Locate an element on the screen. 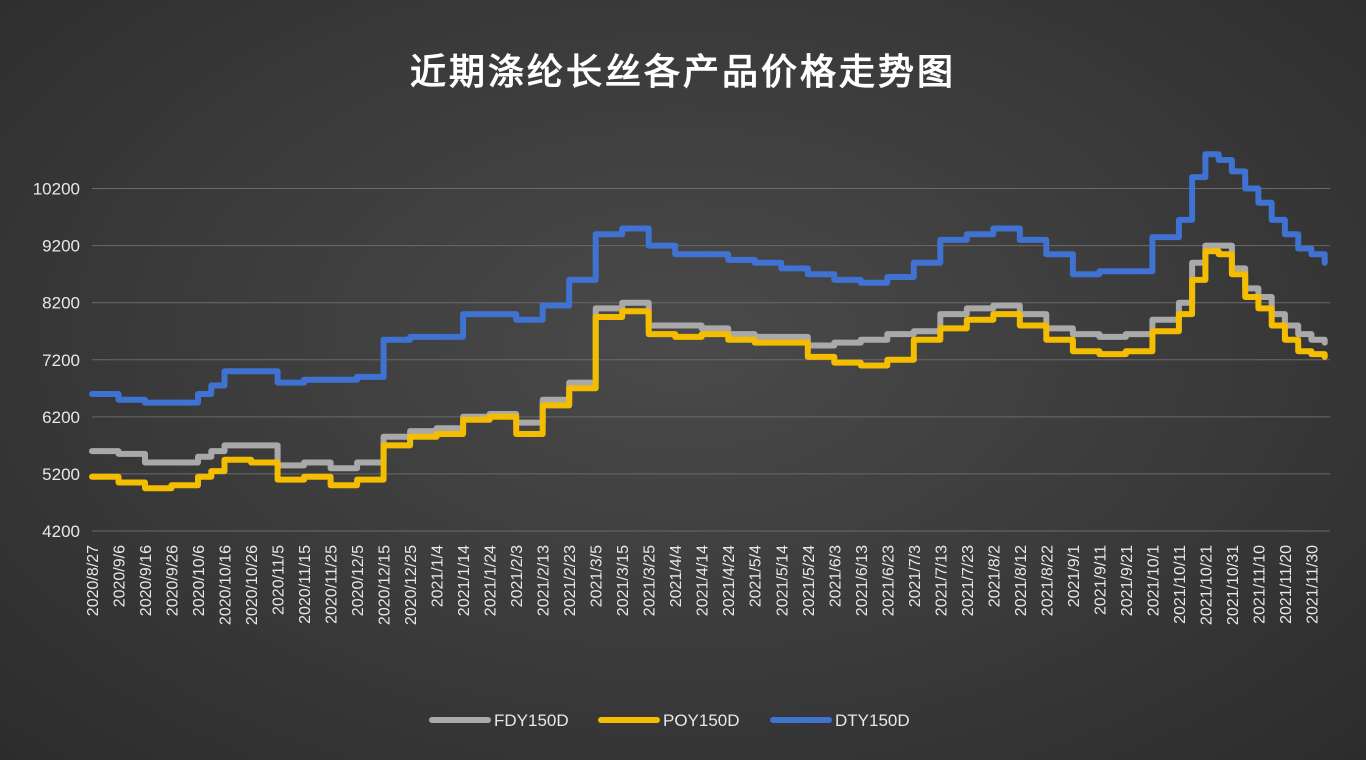 This screenshot has width=1366, height=760. x-tick-label: 2021/8/12 is located at coordinates (1021, 580).